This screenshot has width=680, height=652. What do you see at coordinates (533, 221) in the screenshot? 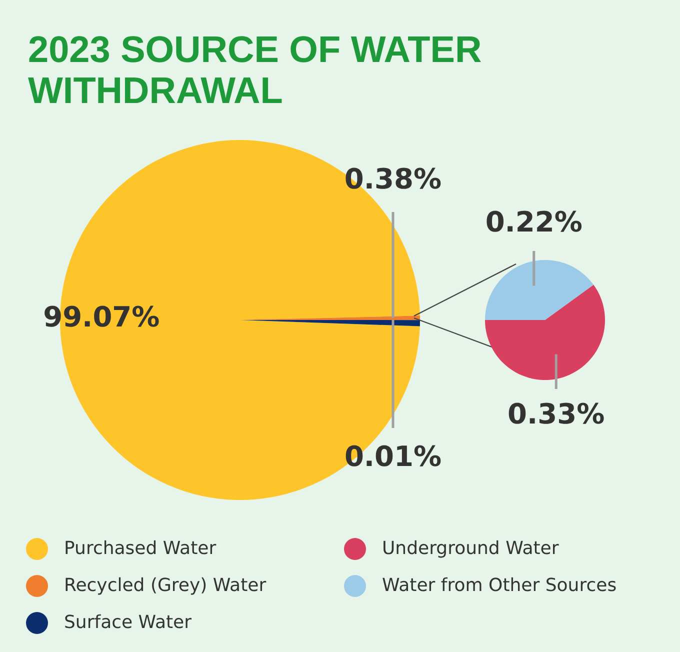
I see `data-label: 0.22%` at bounding box center [533, 221].